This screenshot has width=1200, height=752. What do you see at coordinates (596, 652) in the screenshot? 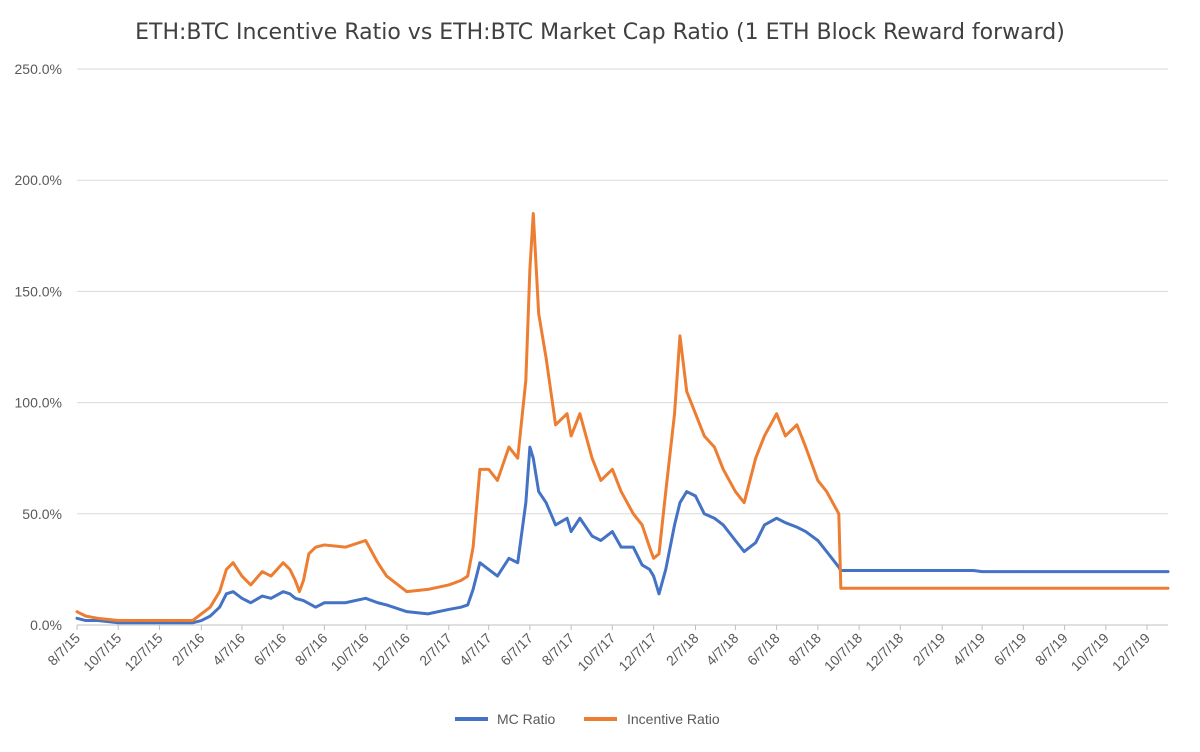
I see `x-tick-label: 10/7/17` at bounding box center [596, 652].